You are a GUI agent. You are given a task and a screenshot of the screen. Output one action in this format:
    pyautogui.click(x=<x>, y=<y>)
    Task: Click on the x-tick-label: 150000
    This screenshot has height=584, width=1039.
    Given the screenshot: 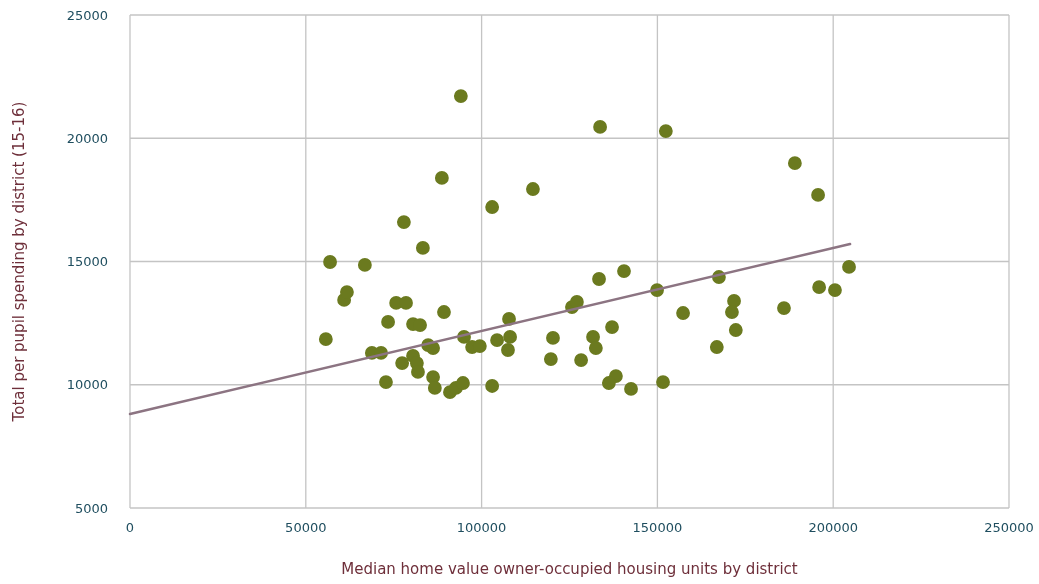 What is the action you would take?
    pyautogui.click(x=657, y=527)
    